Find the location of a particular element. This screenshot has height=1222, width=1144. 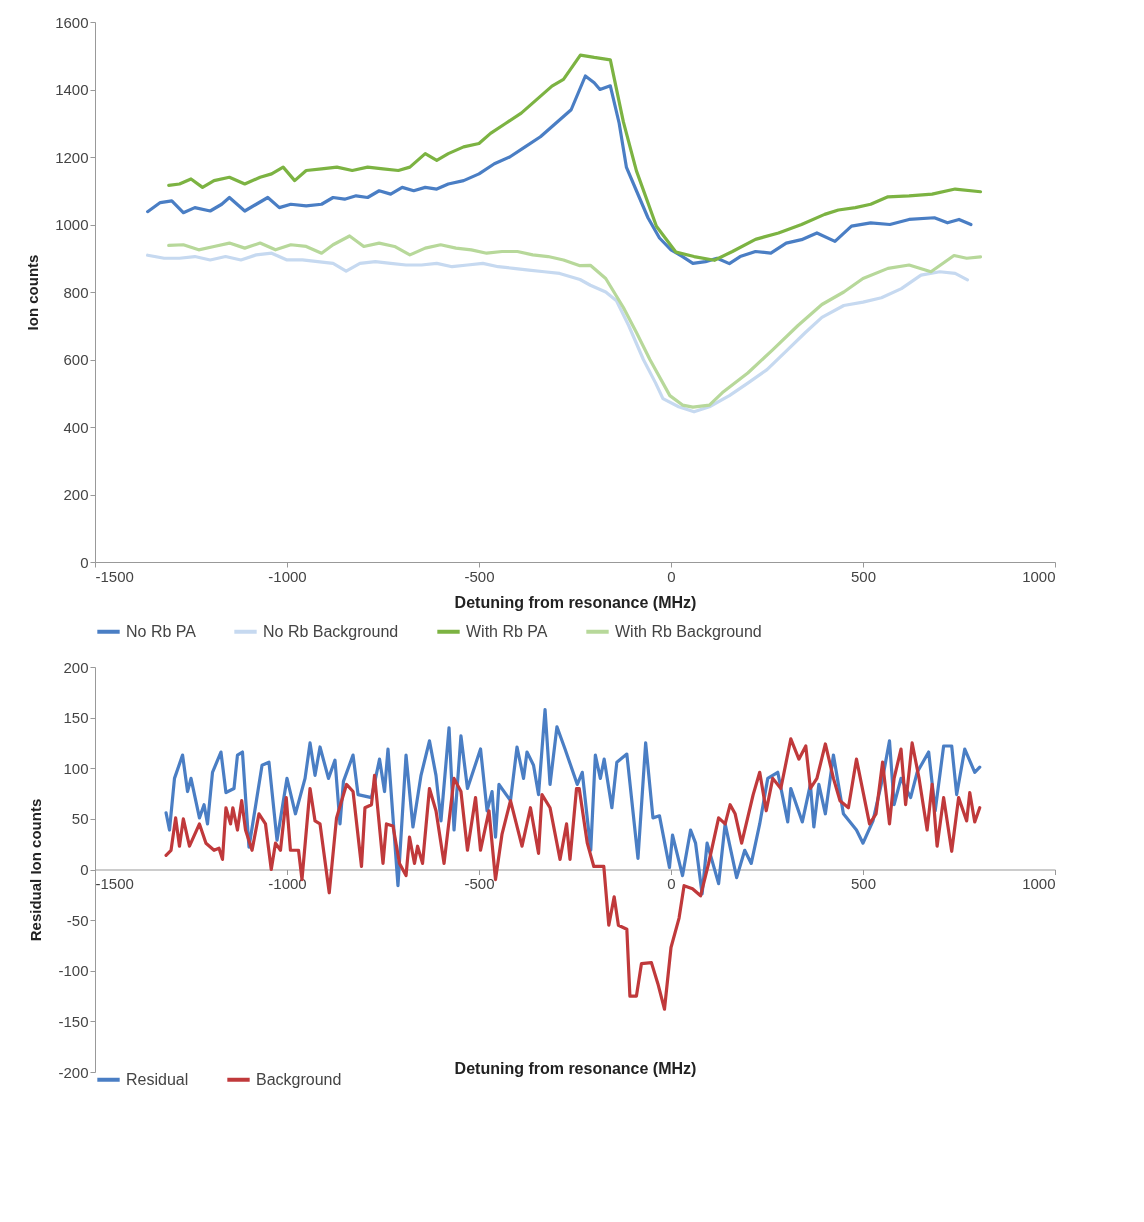

y-tick-label: -200 is located at coordinates (73, 1072).